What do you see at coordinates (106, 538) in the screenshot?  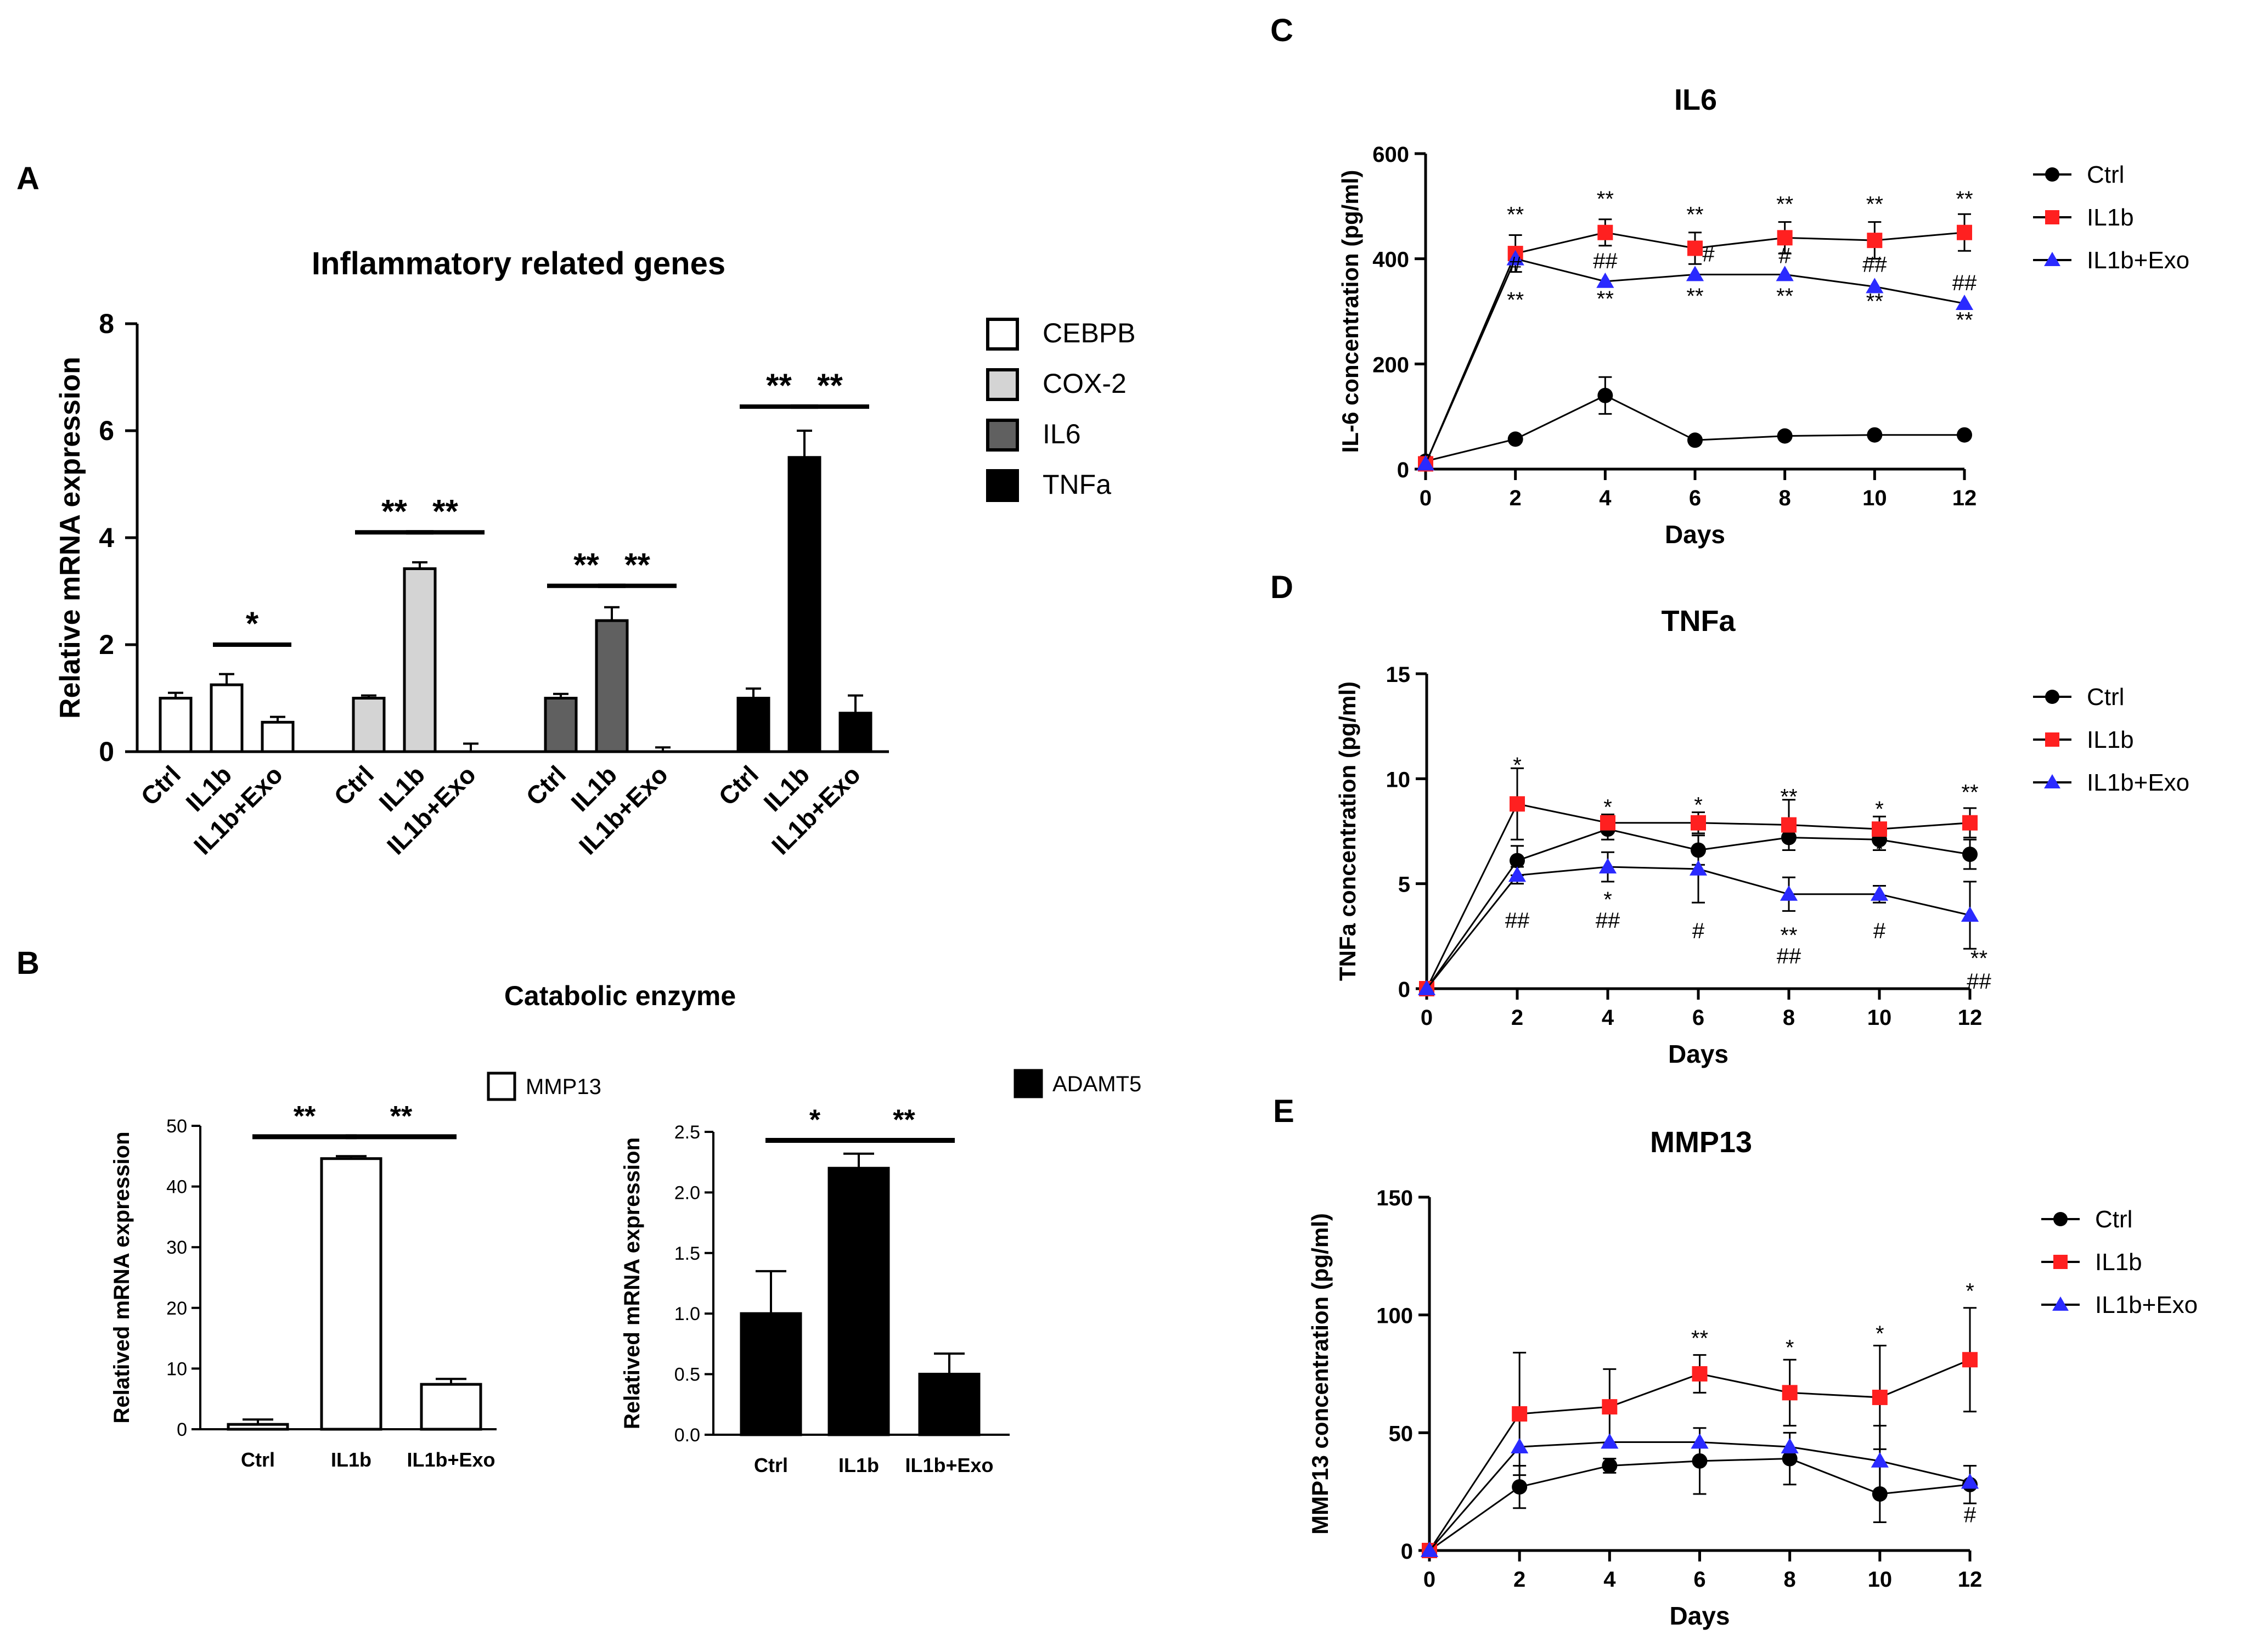 I see `panel-a-y-tick-label: 4` at bounding box center [106, 538].